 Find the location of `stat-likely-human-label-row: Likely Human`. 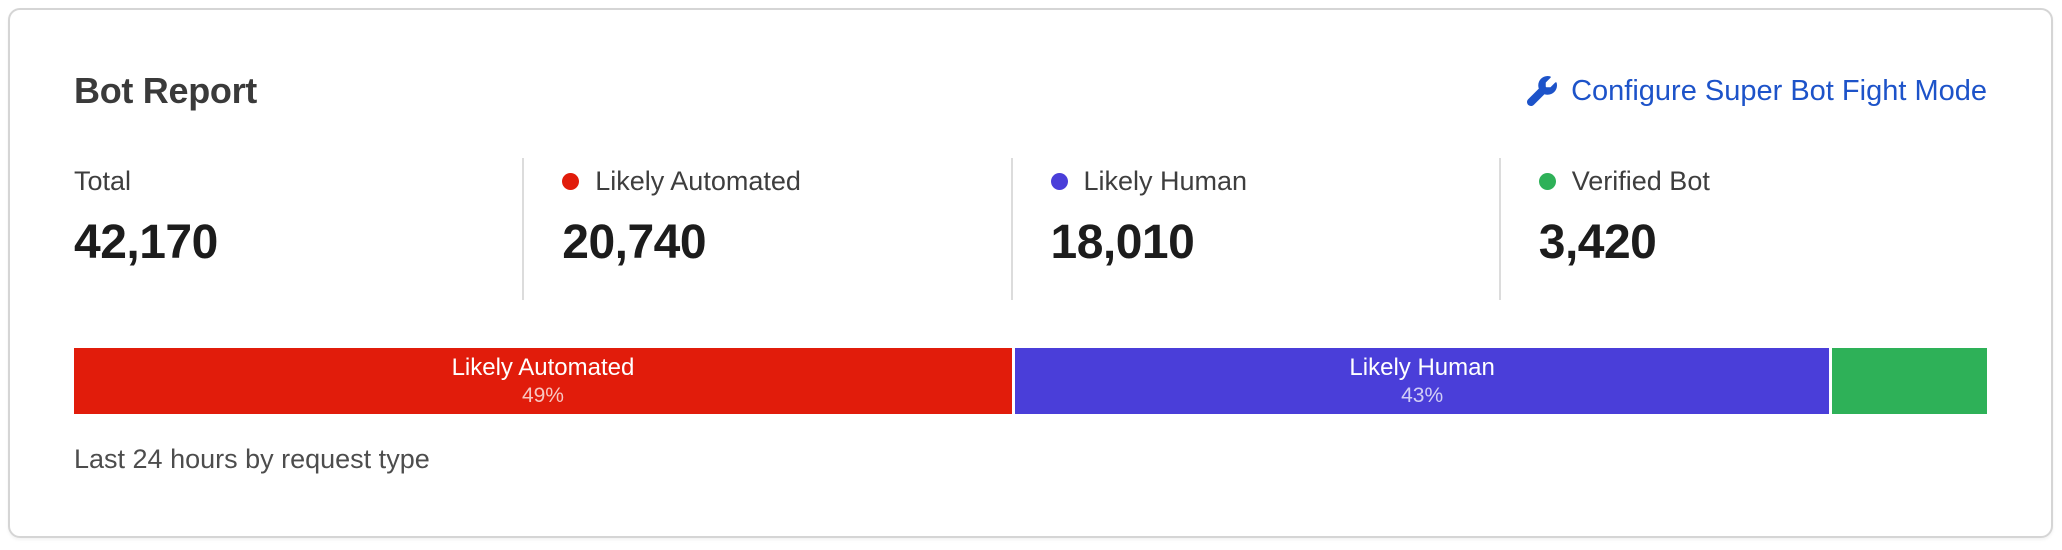

stat-likely-human-label-row: Likely Human is located at coordinates (1274, 181).